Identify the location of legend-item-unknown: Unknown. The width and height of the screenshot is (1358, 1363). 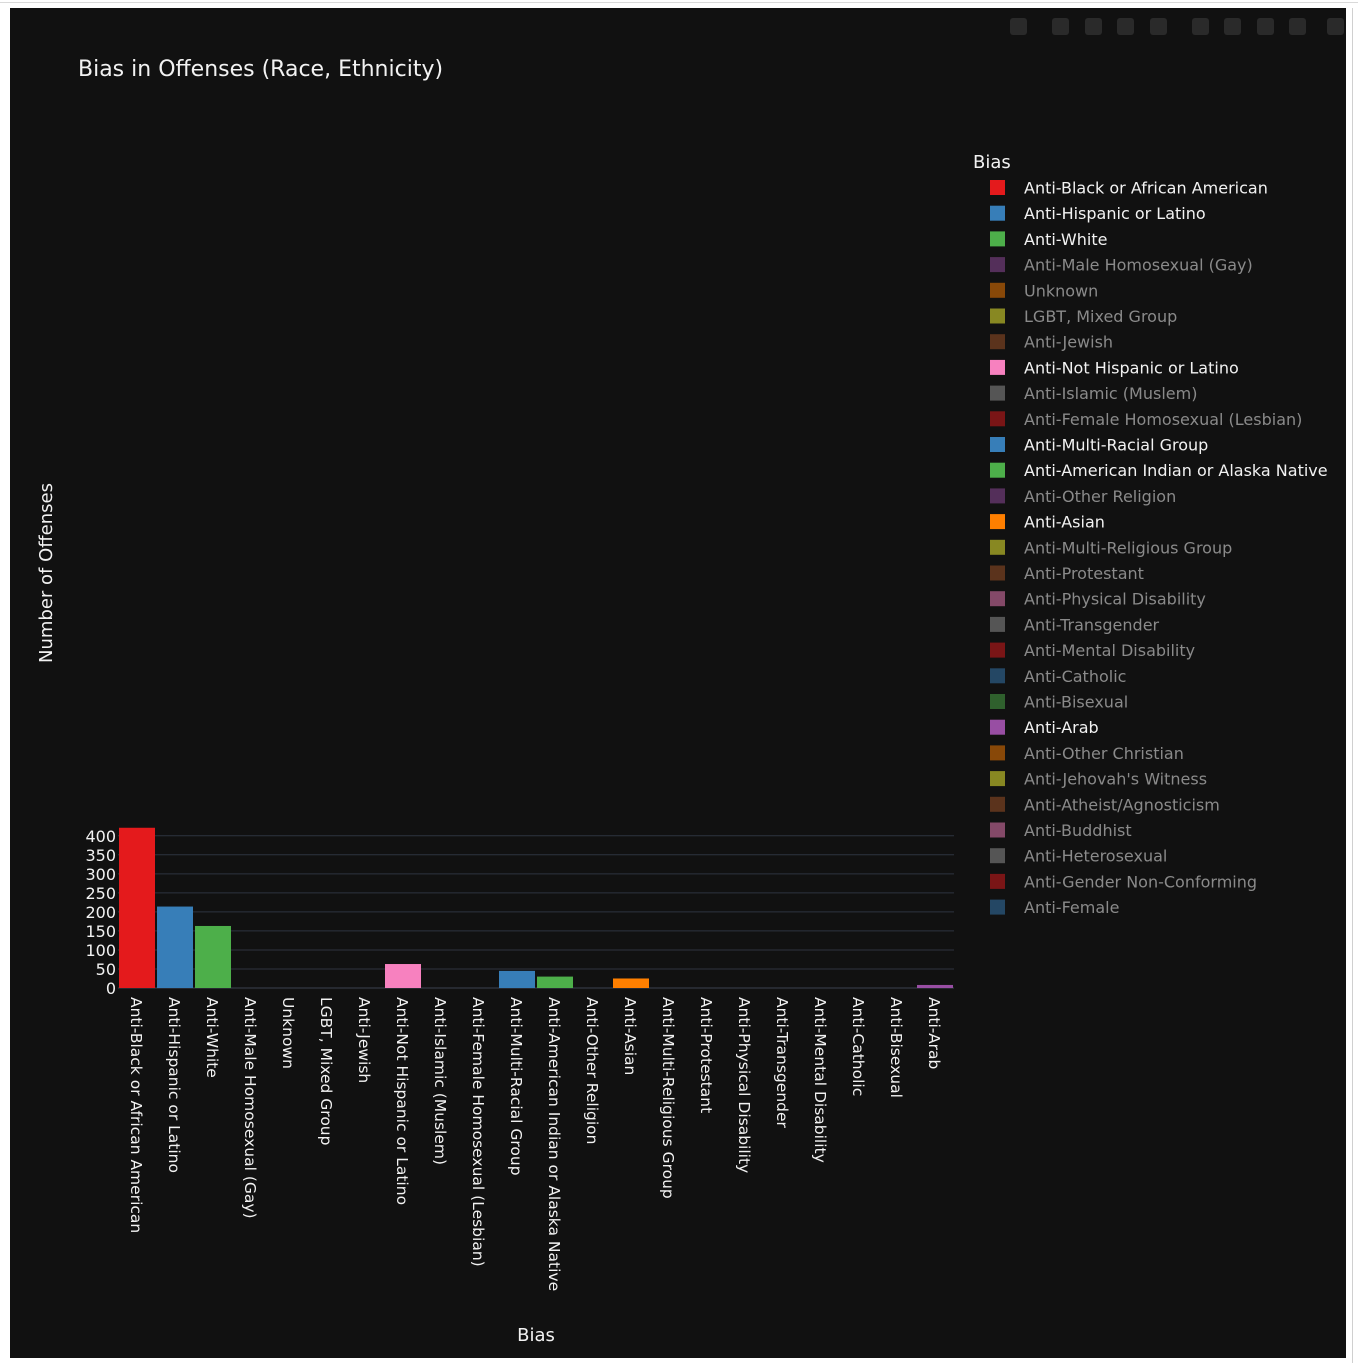
(1044, 290).